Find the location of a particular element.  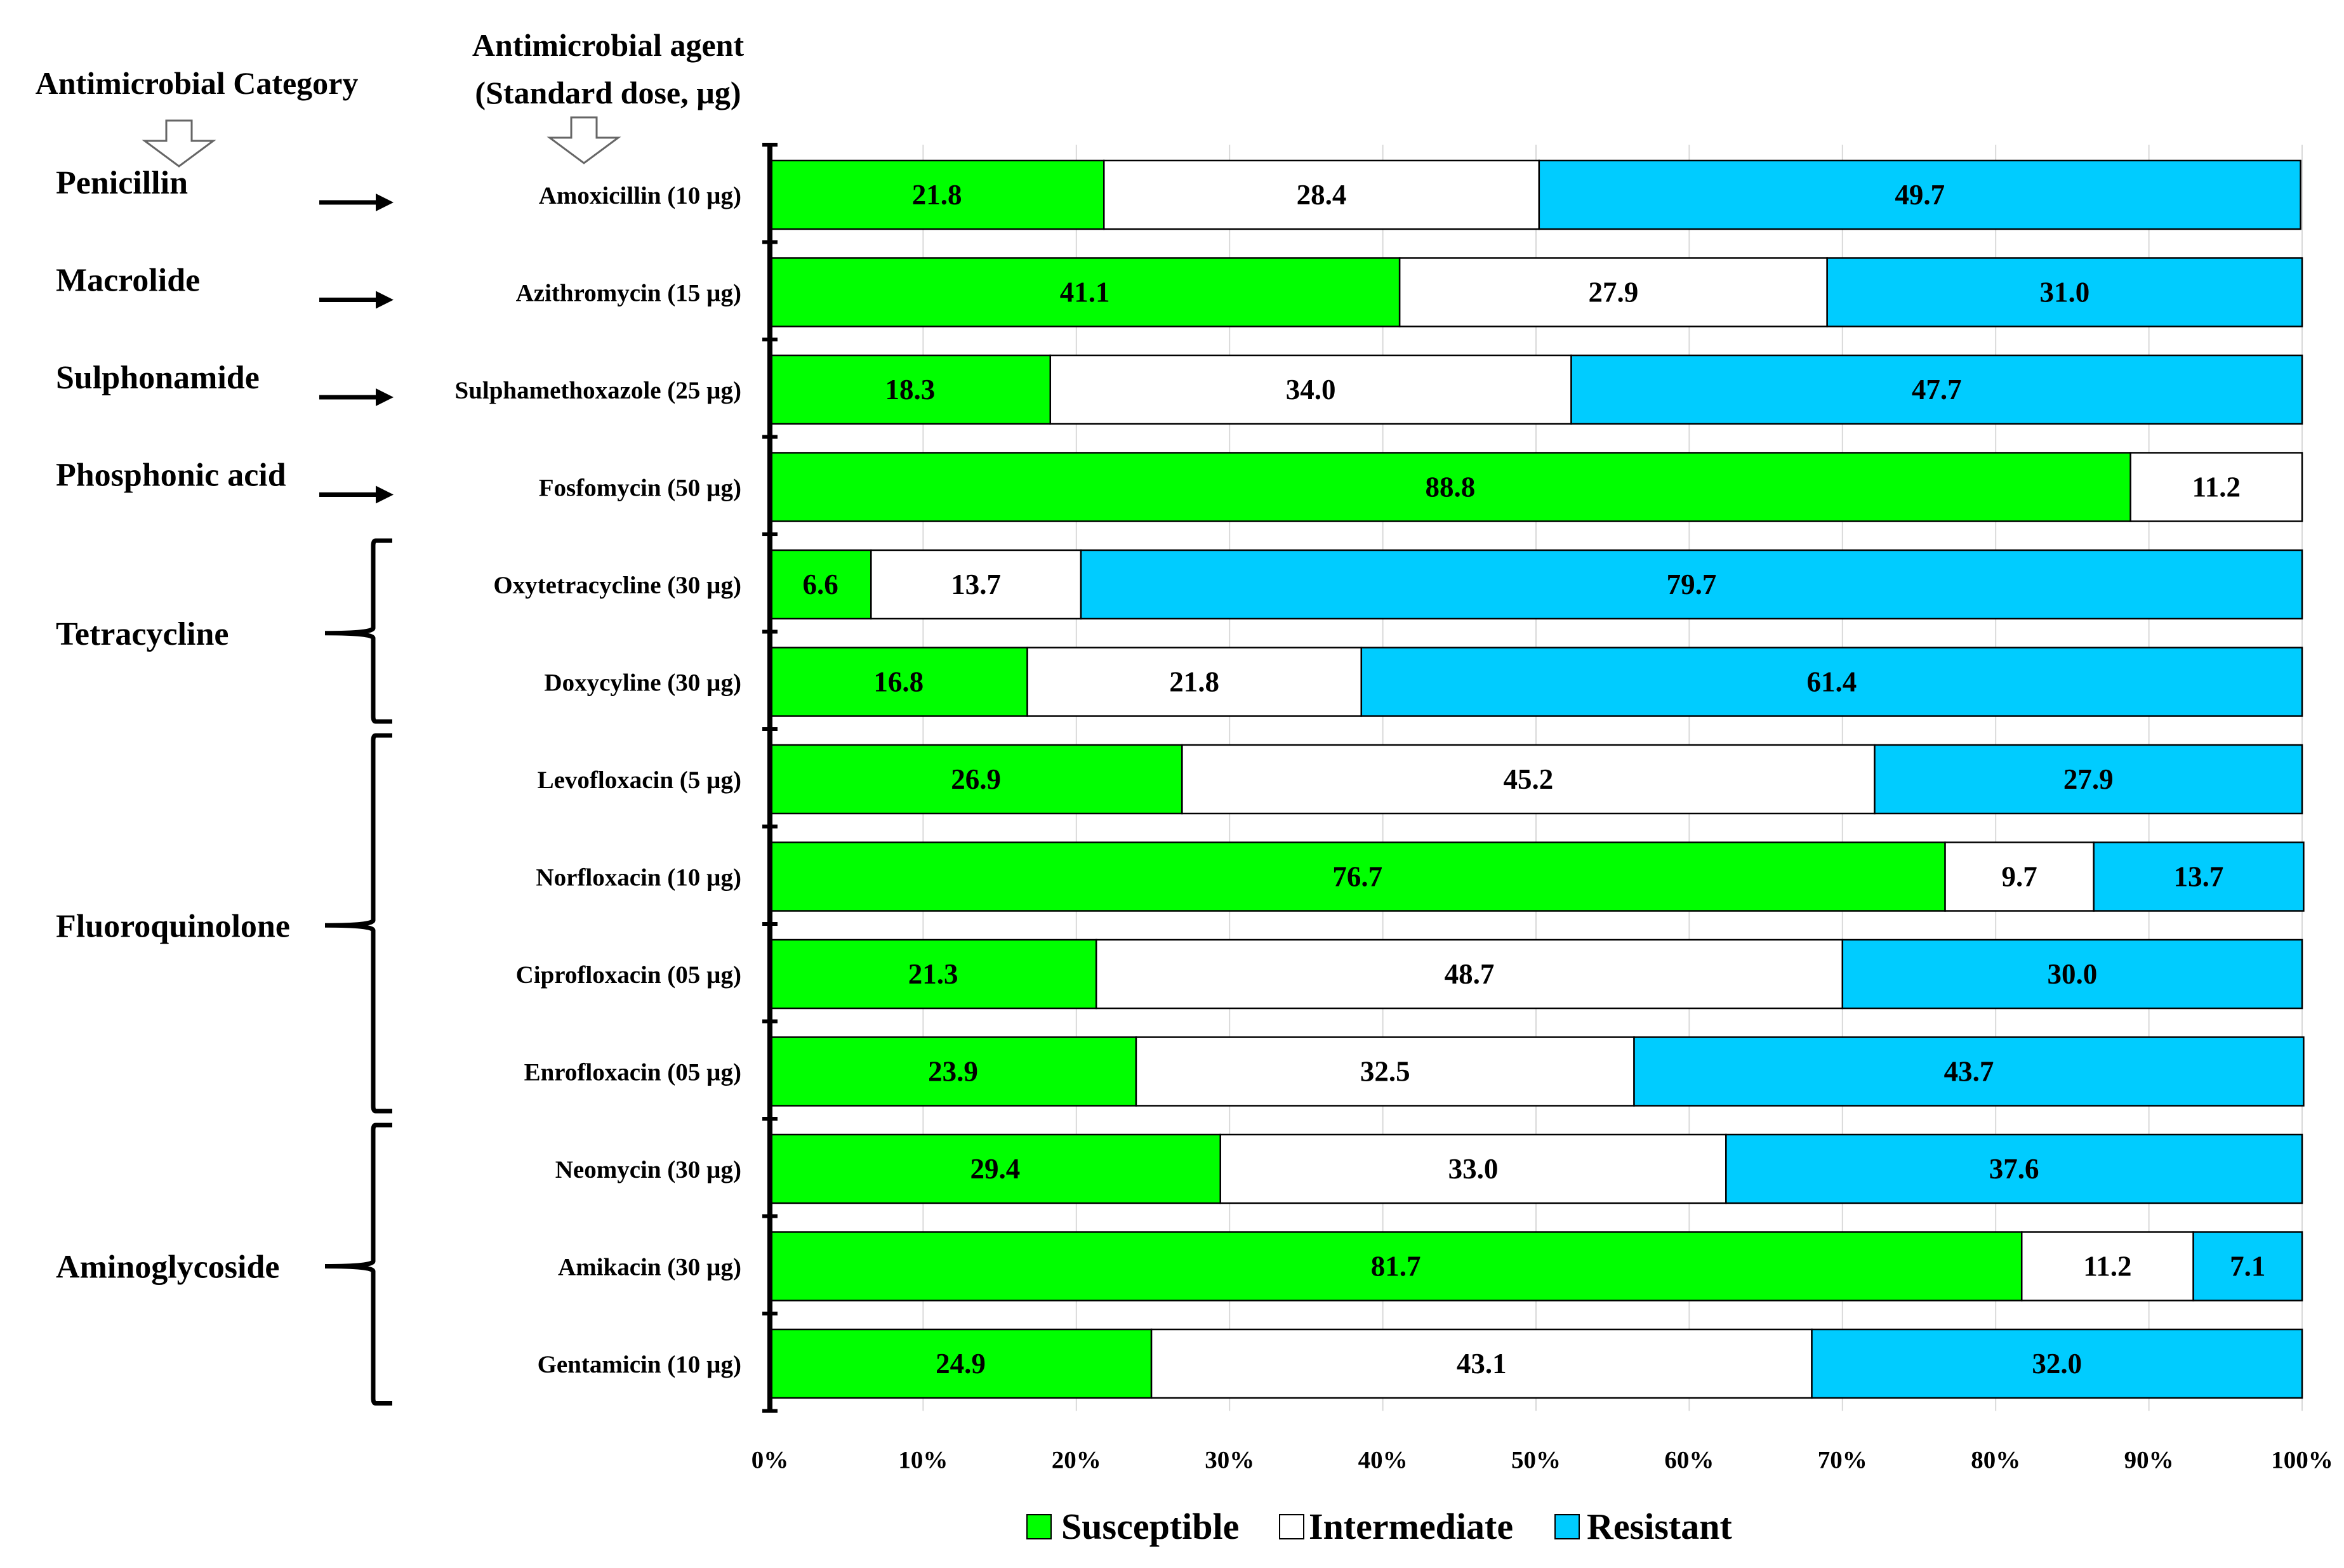

x-tick-label: 0% is located at coordinates (771, 1461).